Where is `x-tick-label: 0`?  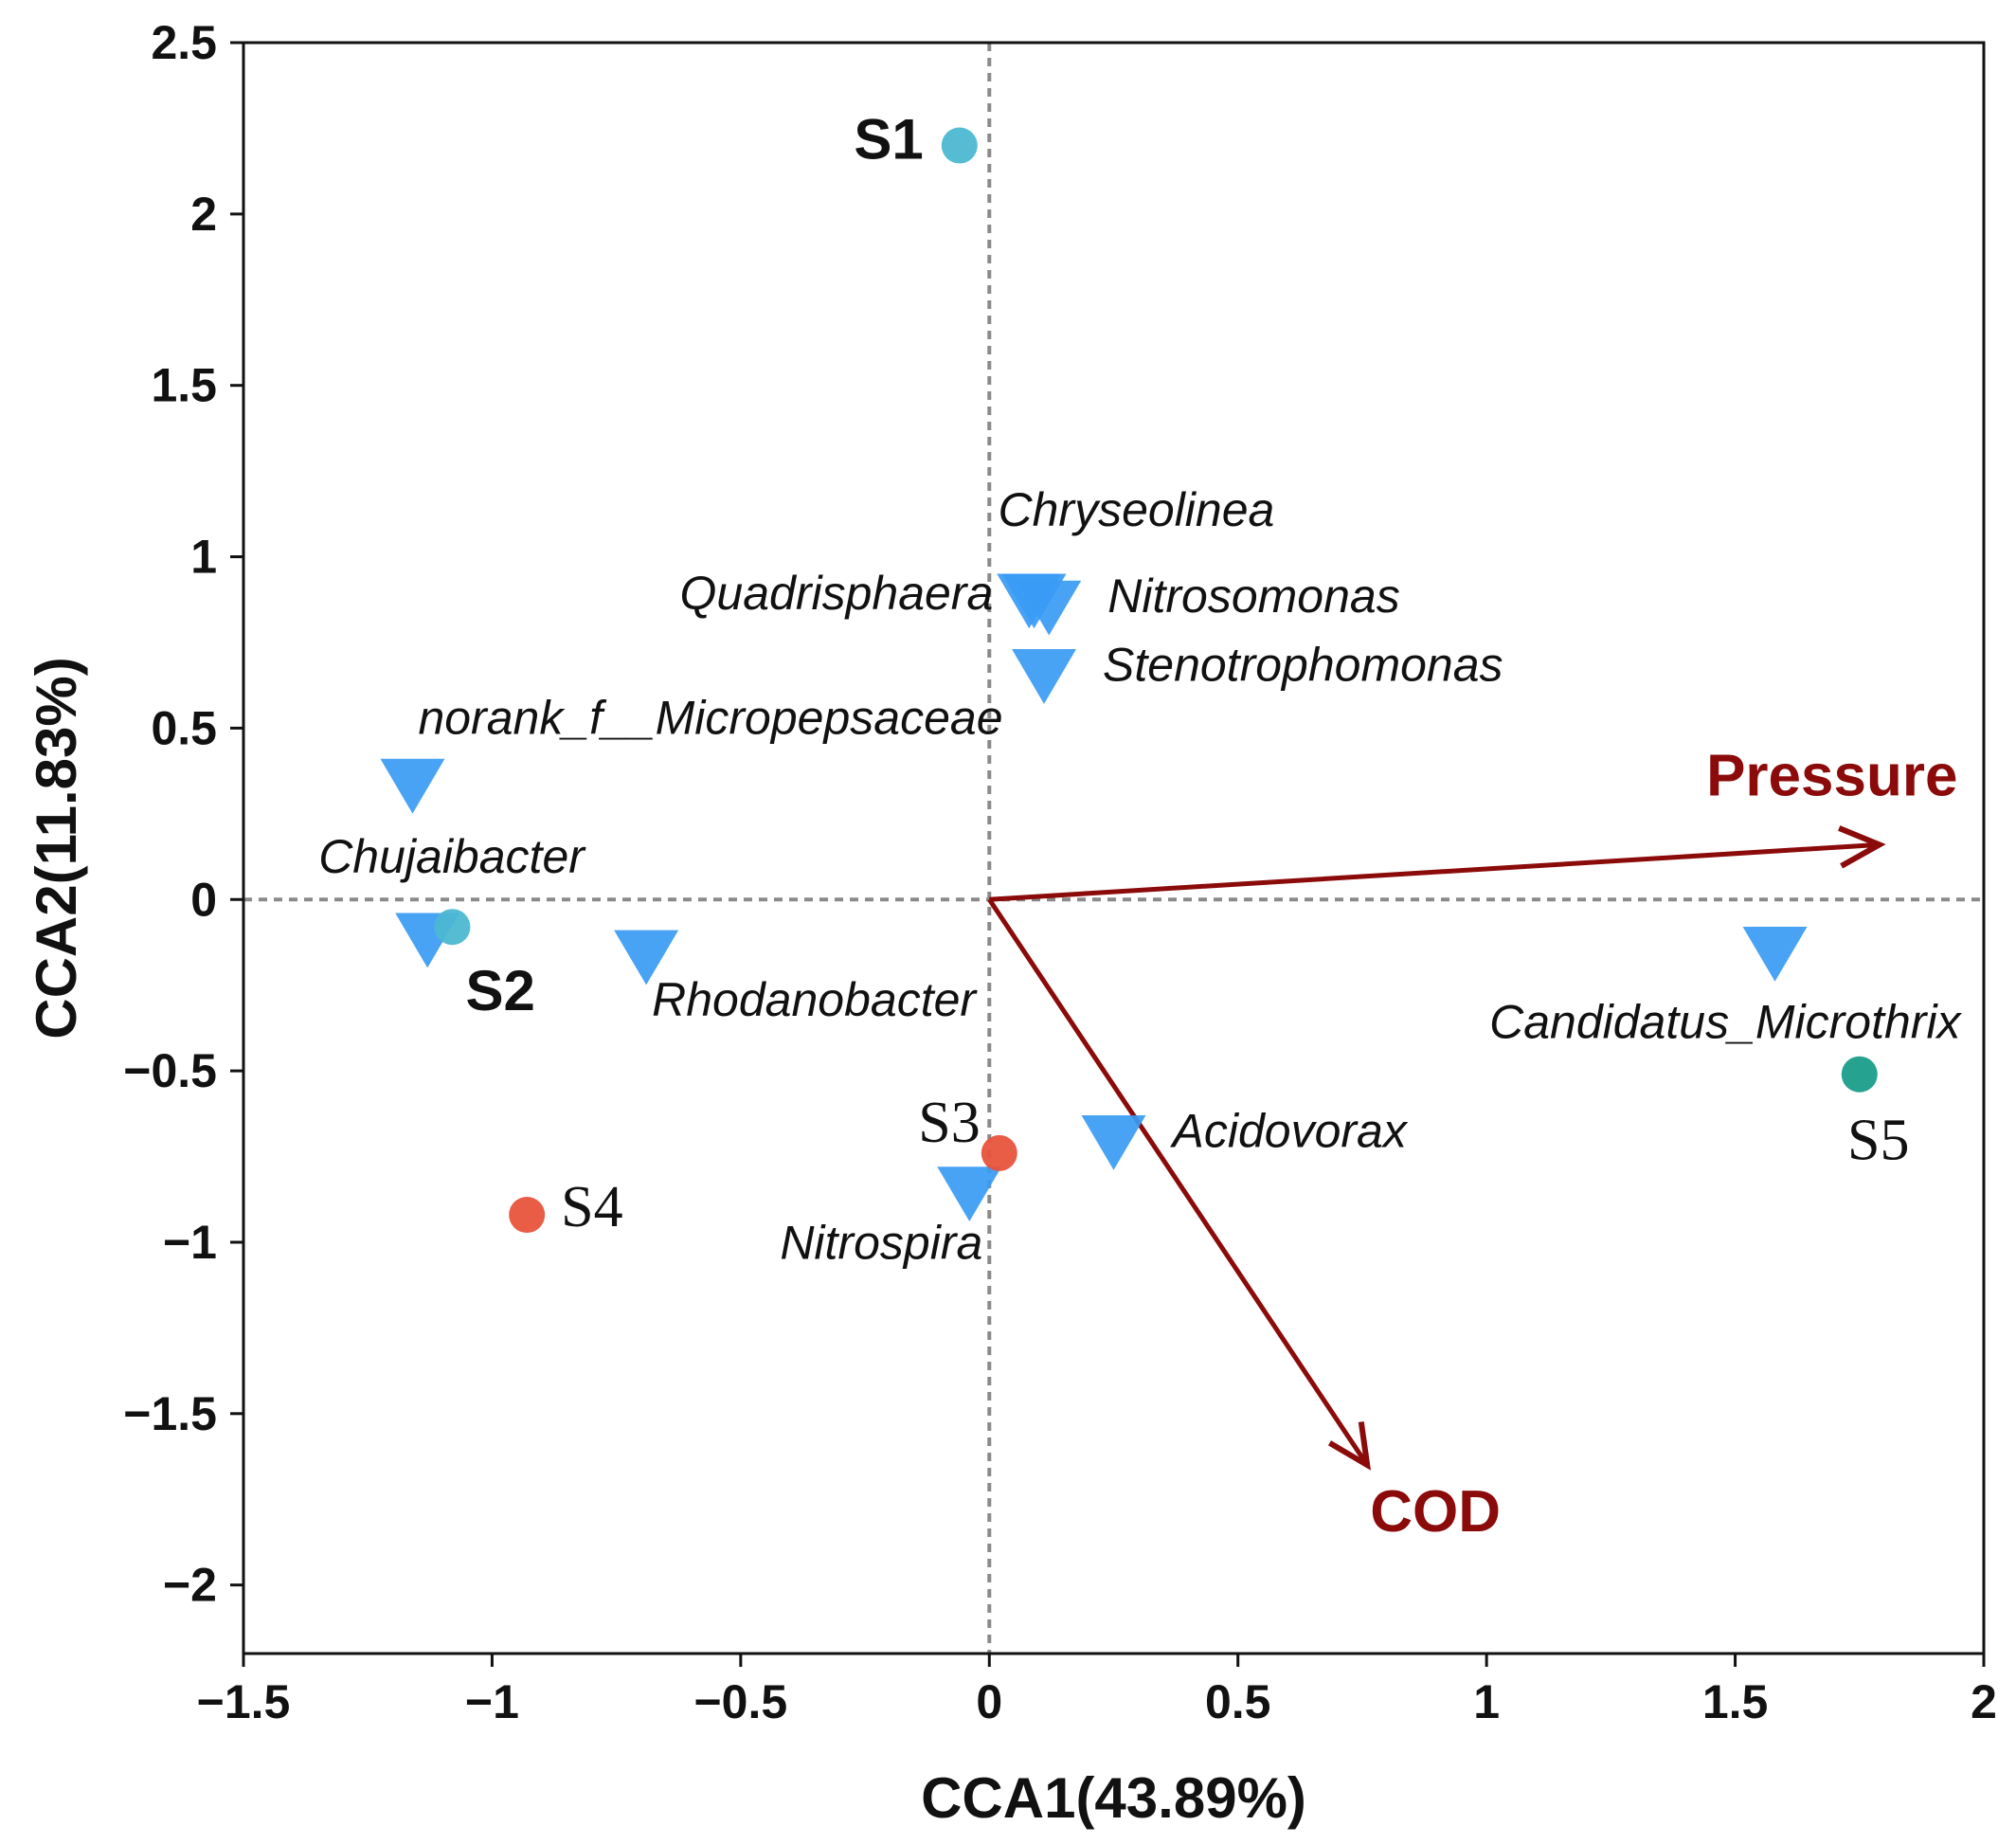
x-tick-label: 0 is located at coordinates (989, 1701).